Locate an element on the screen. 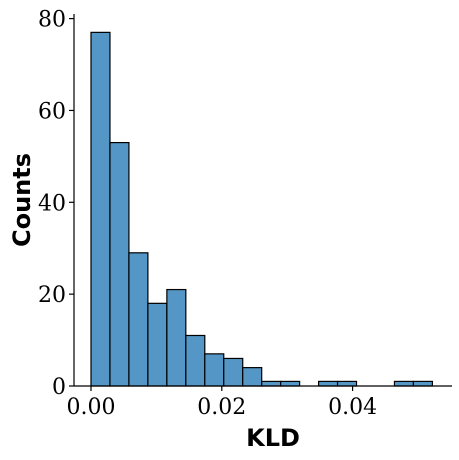 The image size is (459, 460). y-axis-ticks: 0 20 40 60 80 is located at coordinates (56, 204).